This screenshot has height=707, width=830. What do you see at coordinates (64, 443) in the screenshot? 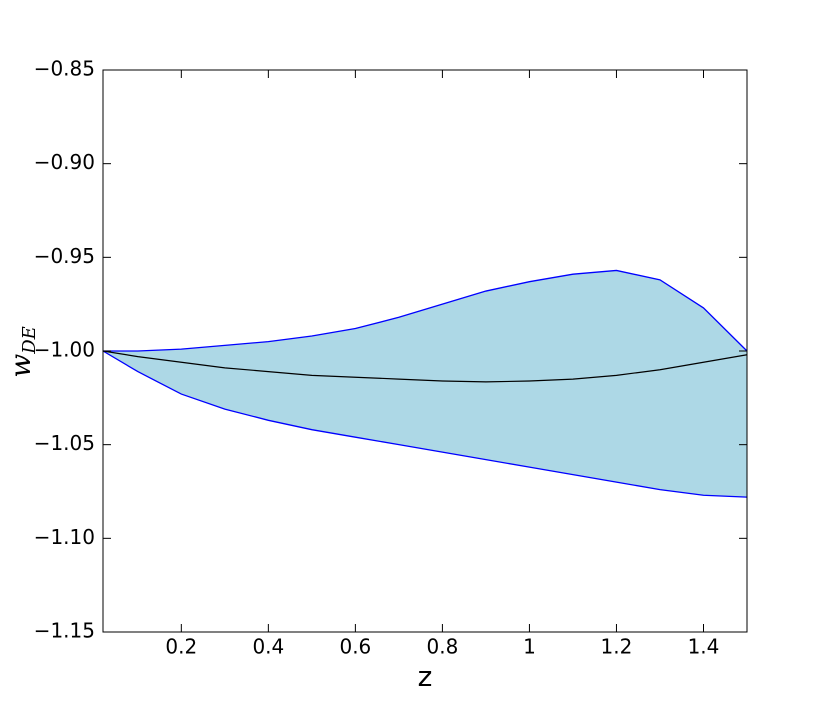
I see `y-tick-label: −1.05` at bounding box center [64, 443].